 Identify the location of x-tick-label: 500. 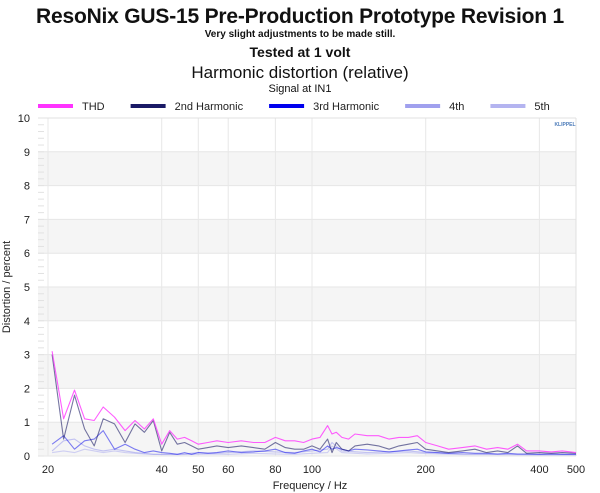
(576, 470).